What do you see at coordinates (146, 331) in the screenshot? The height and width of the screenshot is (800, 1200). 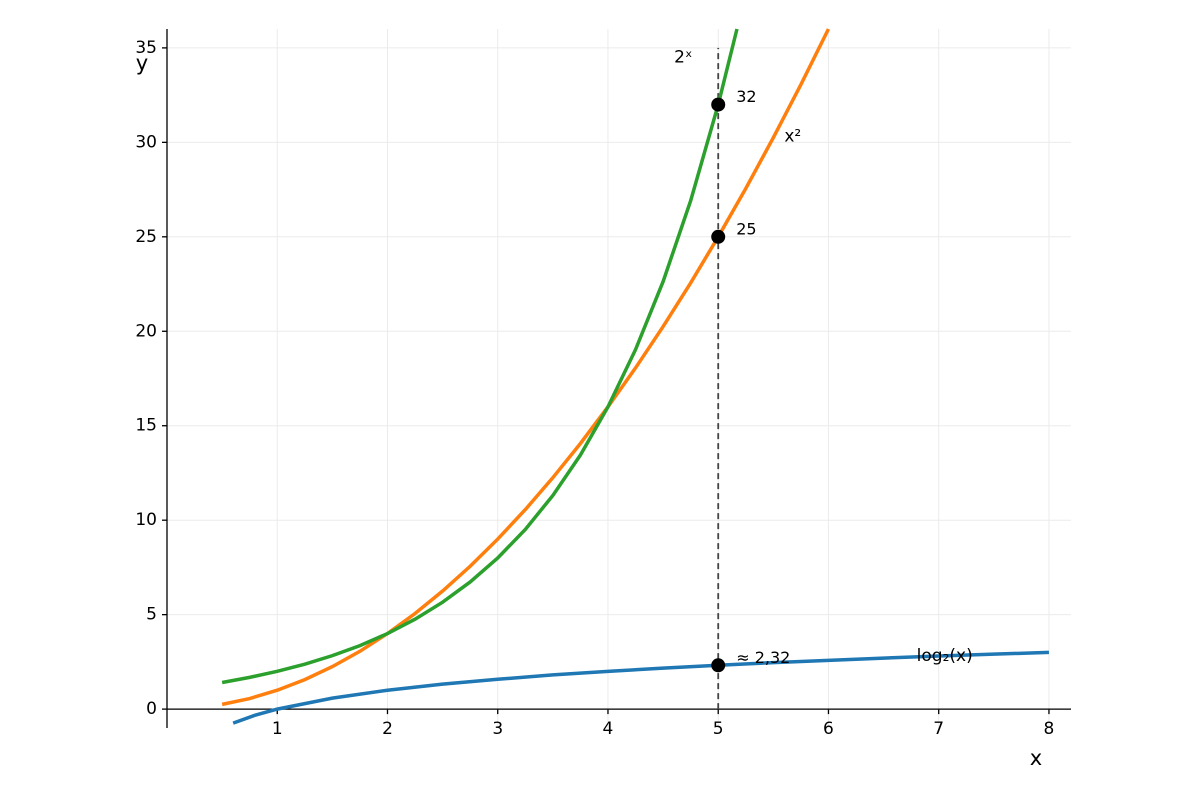 I see `y-tick-label: 20` at bounding box center [146, 331].